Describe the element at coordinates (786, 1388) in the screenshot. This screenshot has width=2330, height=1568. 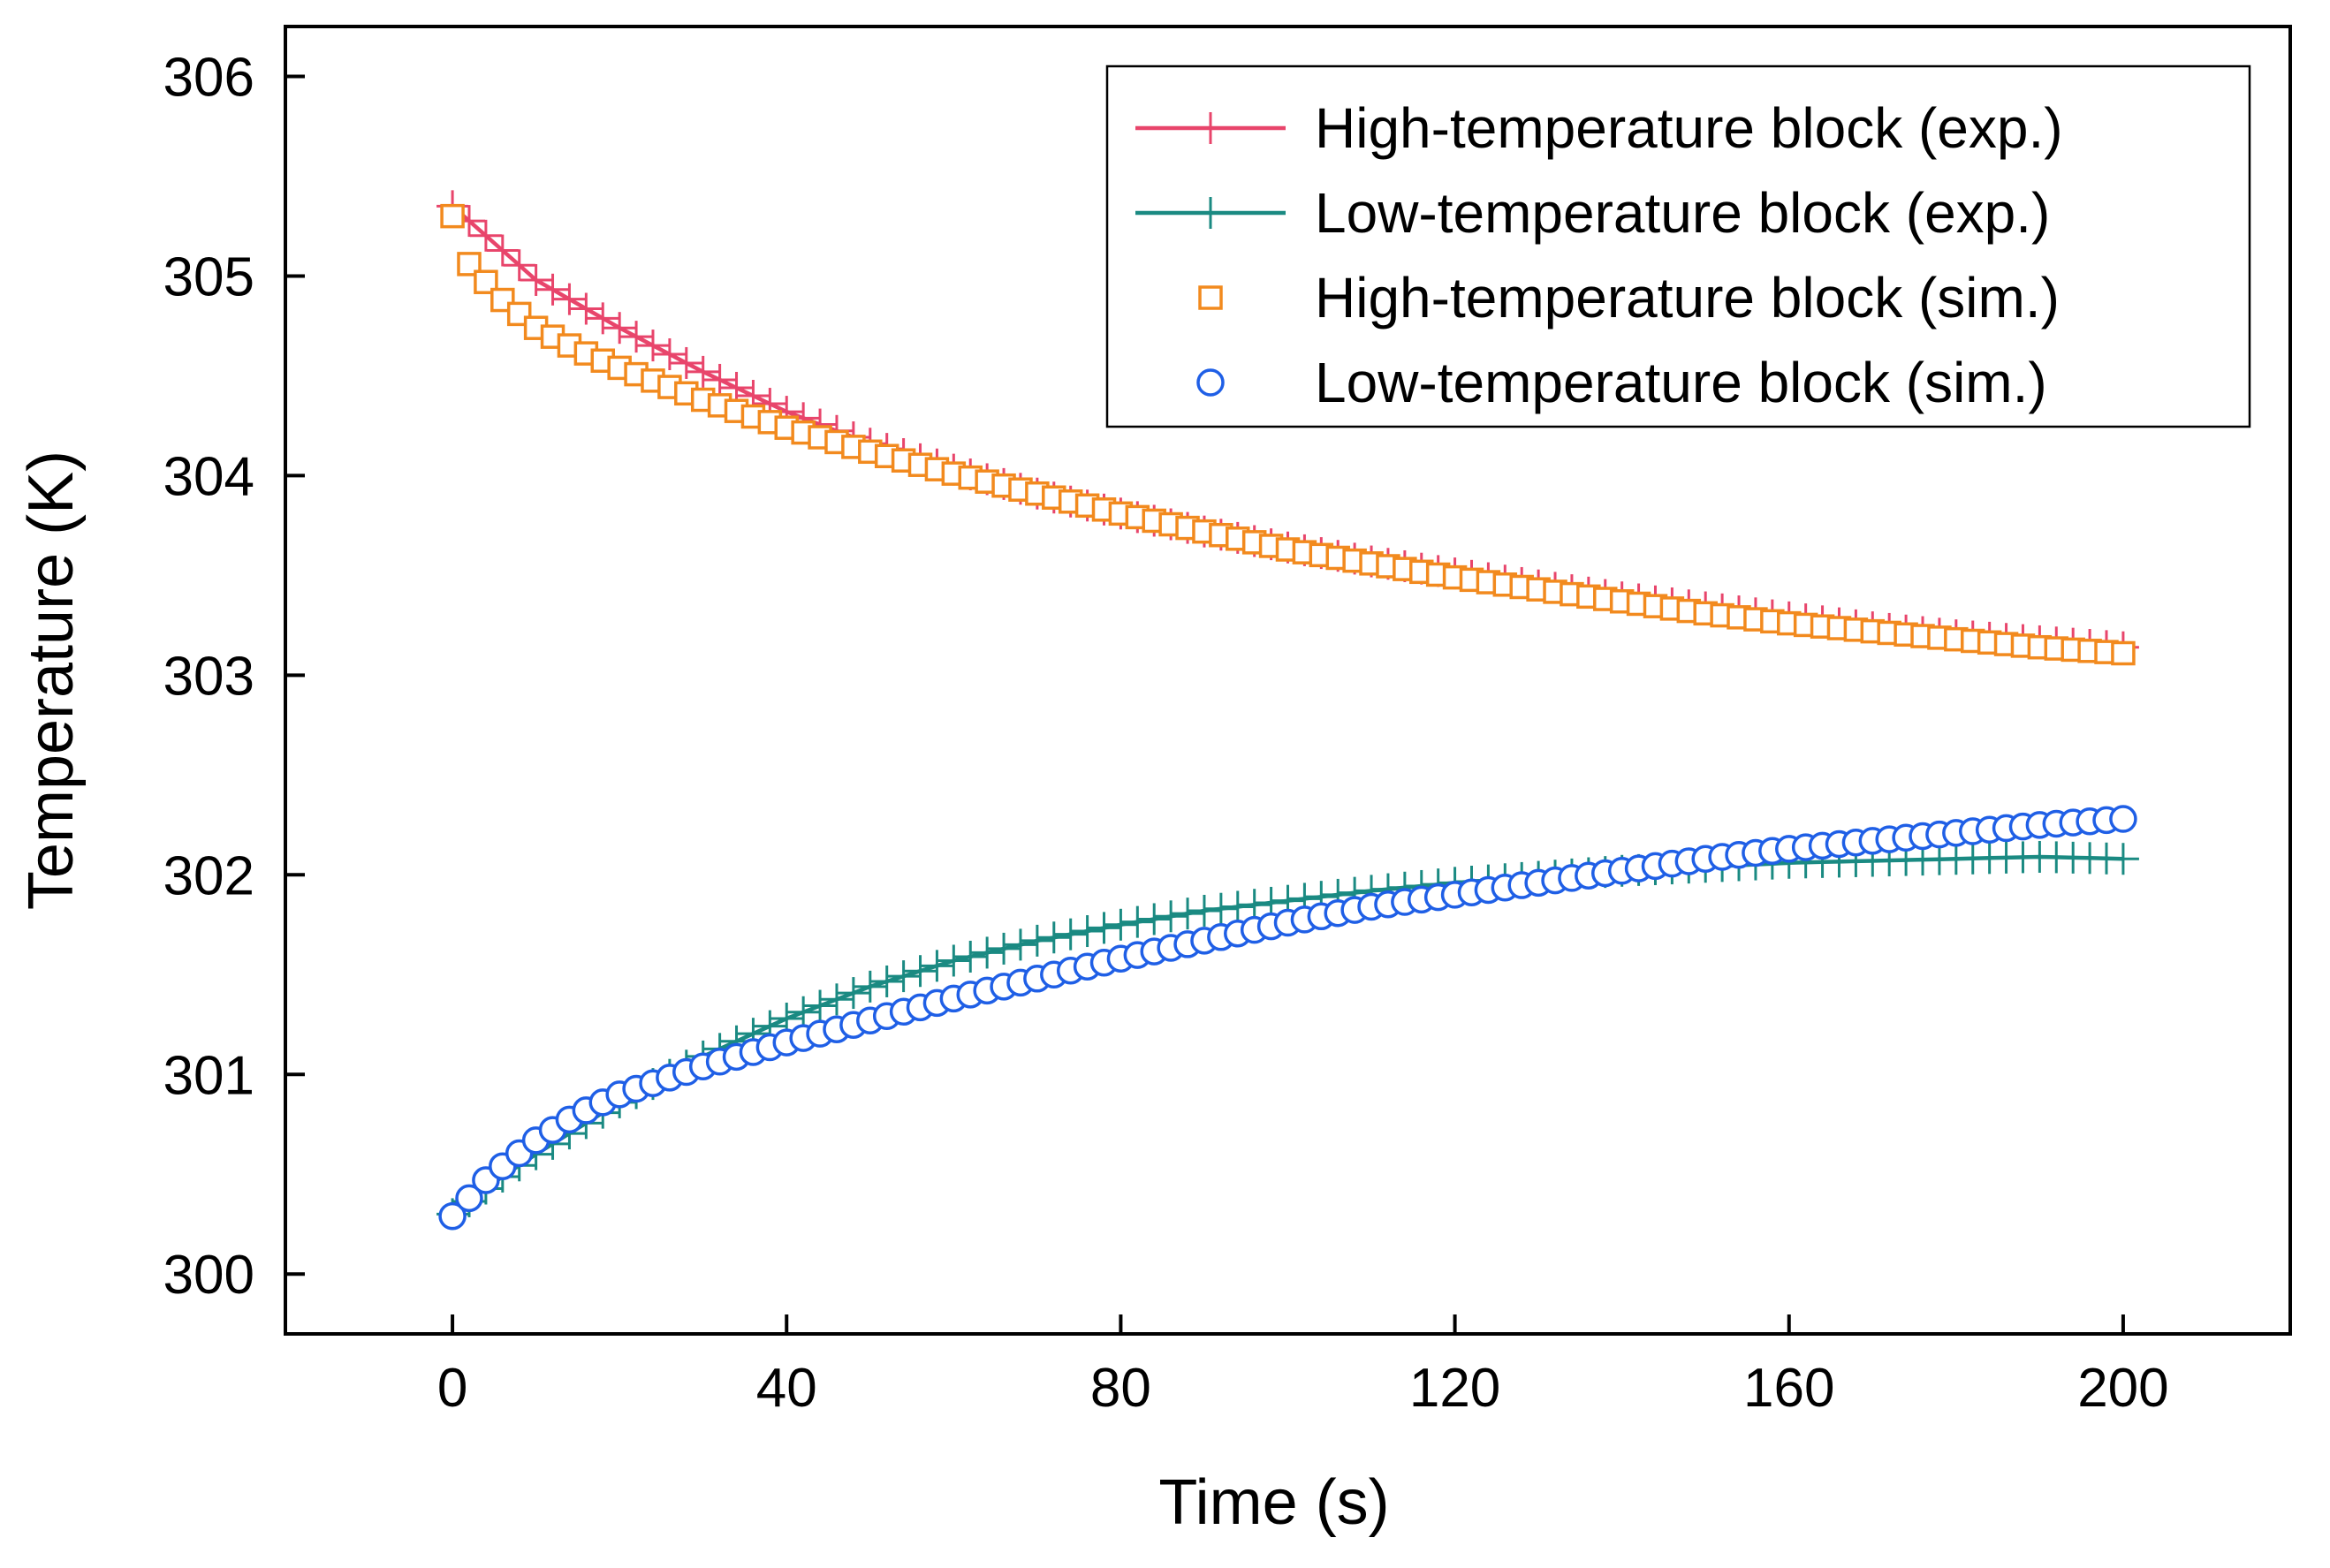
I see `x-tick-label: 40` at that location.